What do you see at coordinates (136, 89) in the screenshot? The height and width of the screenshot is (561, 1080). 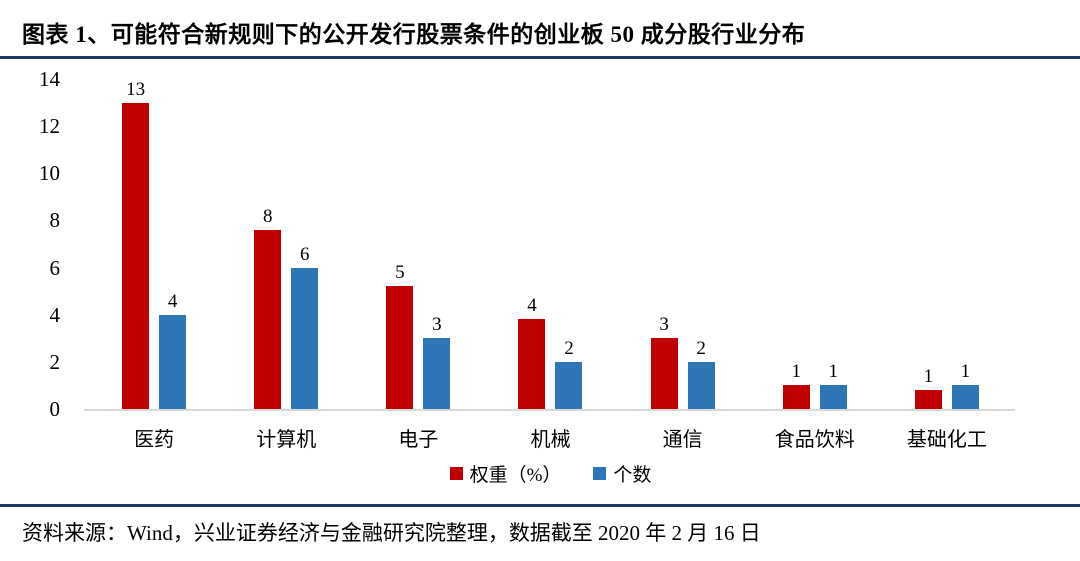 I see `data-label: 13` at bounding box center [136, 89].